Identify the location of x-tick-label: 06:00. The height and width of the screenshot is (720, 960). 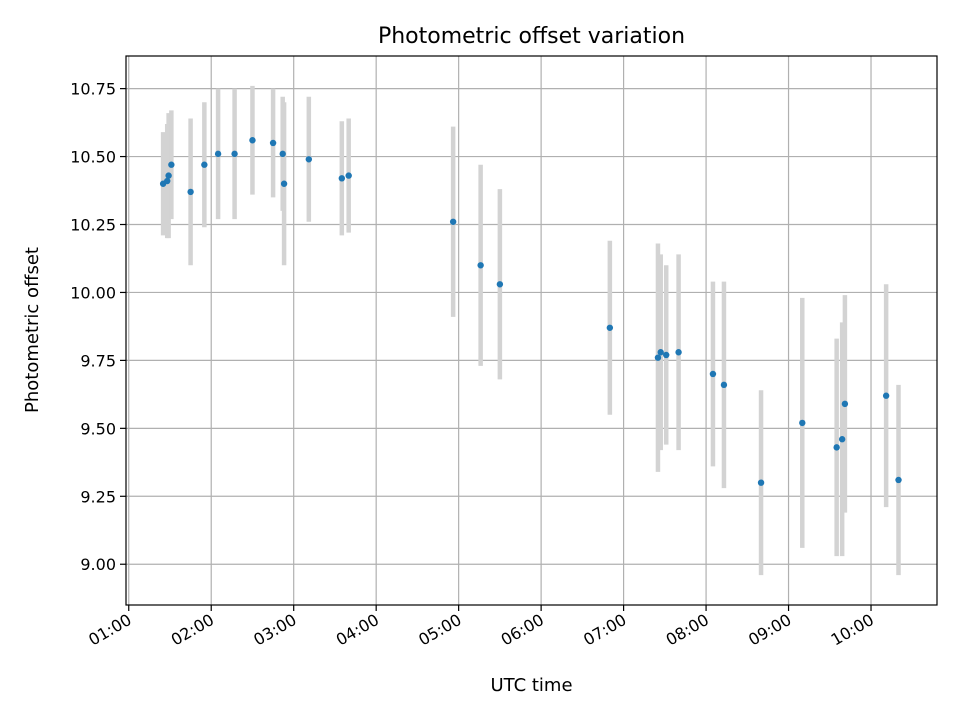
(522, 630).